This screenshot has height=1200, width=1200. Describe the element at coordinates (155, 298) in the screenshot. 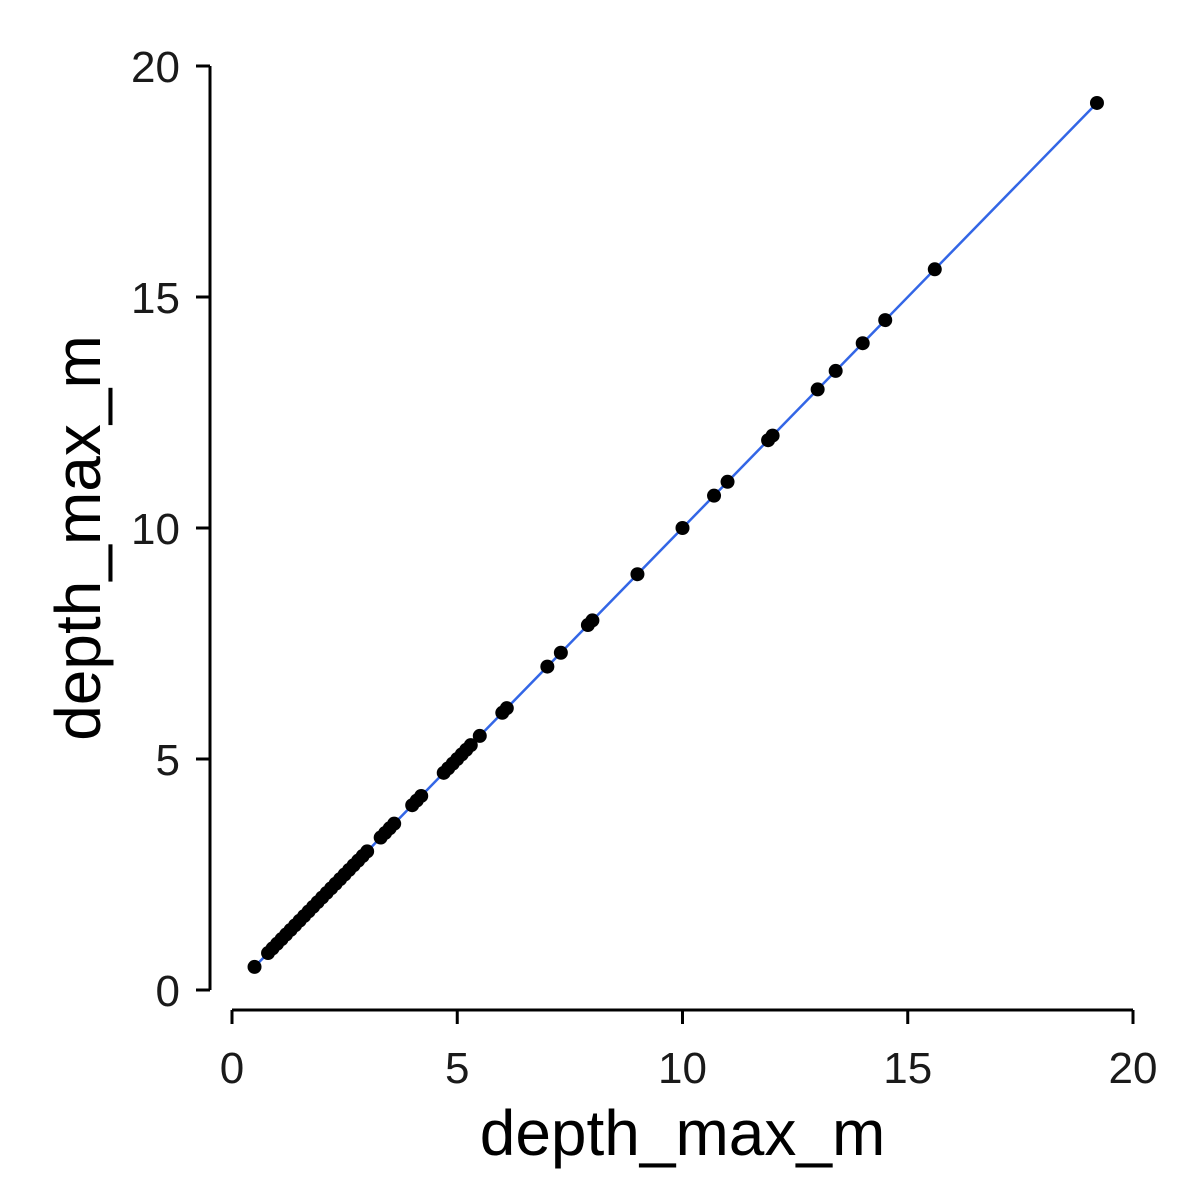

I see `y-tick-label: 15` at that location.